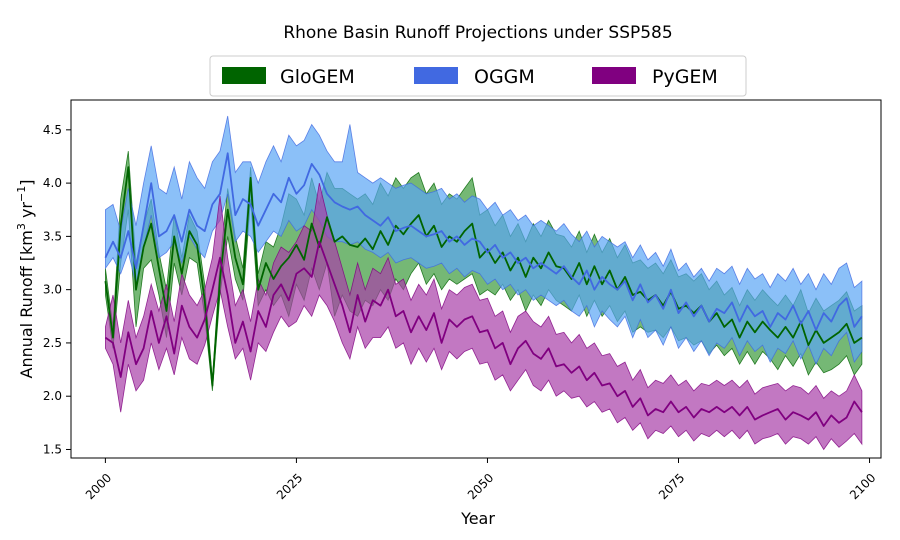 This screenshot has height=540, width=900. What do you see at coordinates (52, 343) in the screenshot?
I see `y-tick-label: 2.5` at bounding box center [52, 343].